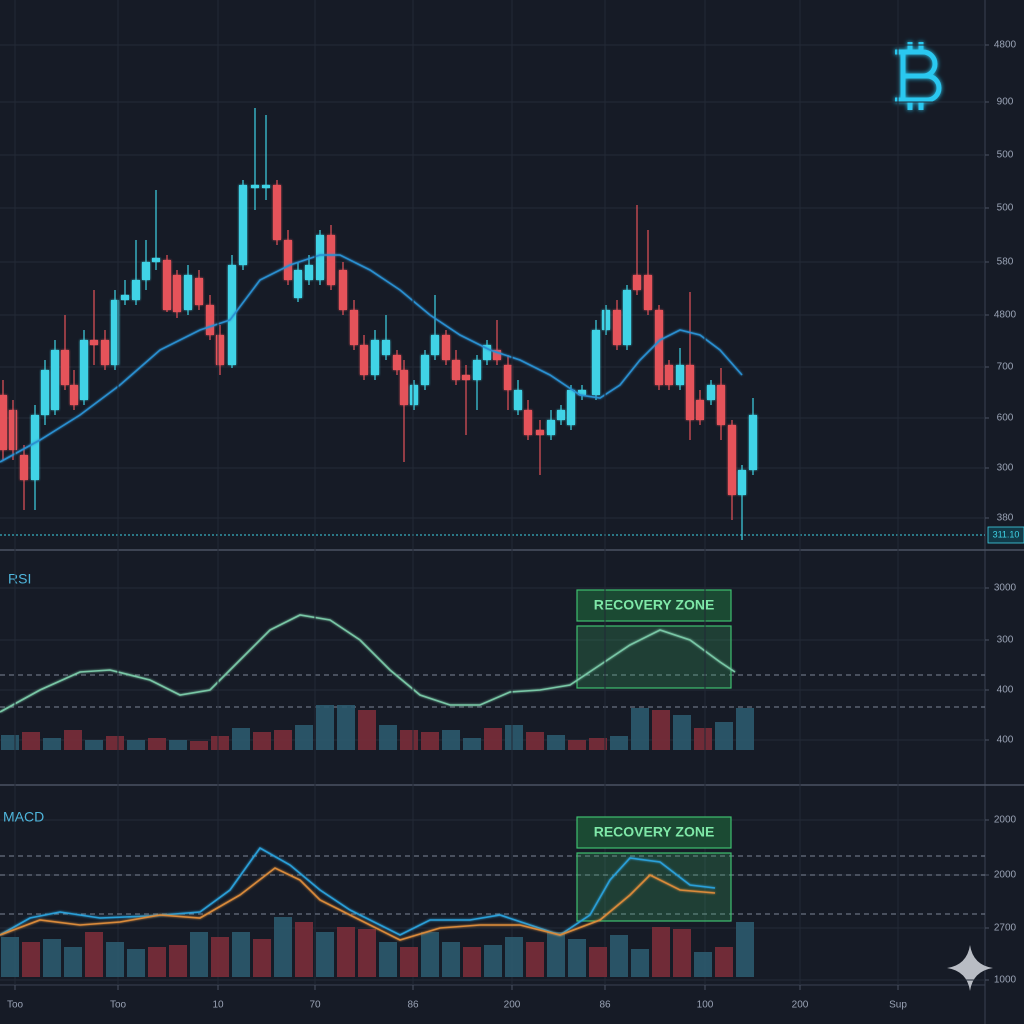 The image size is (1024, 1024). I want to click on y-tick-label: 2000, so click(1005, 875).